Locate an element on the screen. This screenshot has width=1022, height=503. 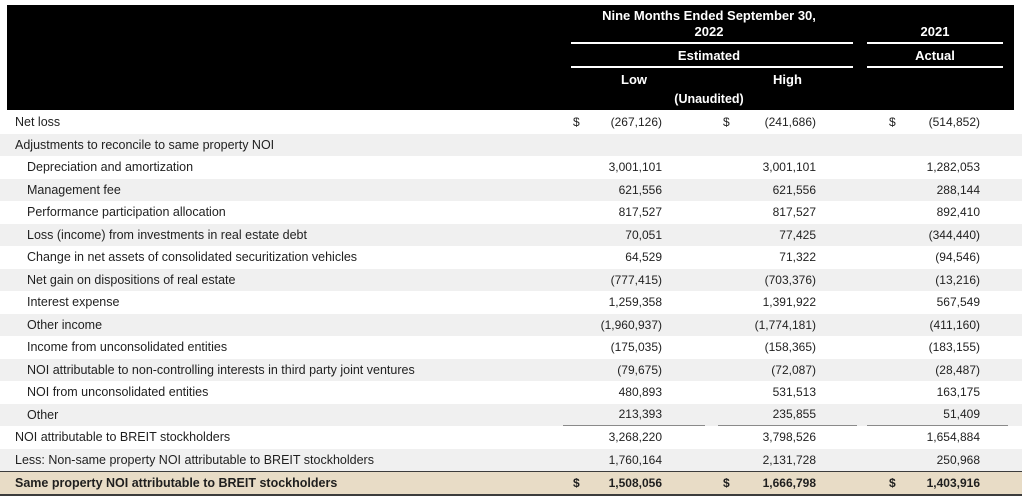
value-actual: (94,546) is located at coordinates (937, 257).